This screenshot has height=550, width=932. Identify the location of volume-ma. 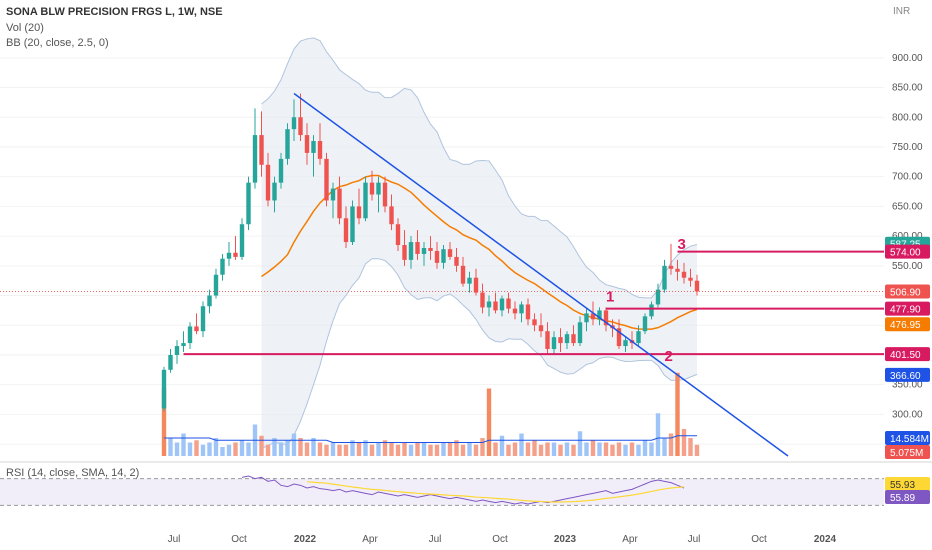
(430, 439).